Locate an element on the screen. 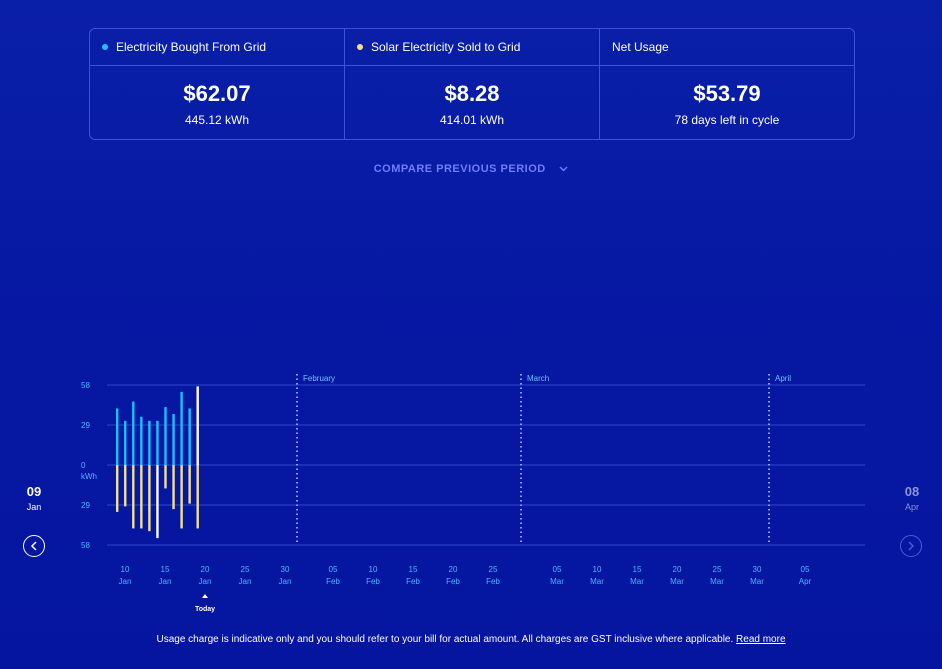 This screenshot has height=669, width=942. period-start-month: Jan is located at coordinates (34, 507).